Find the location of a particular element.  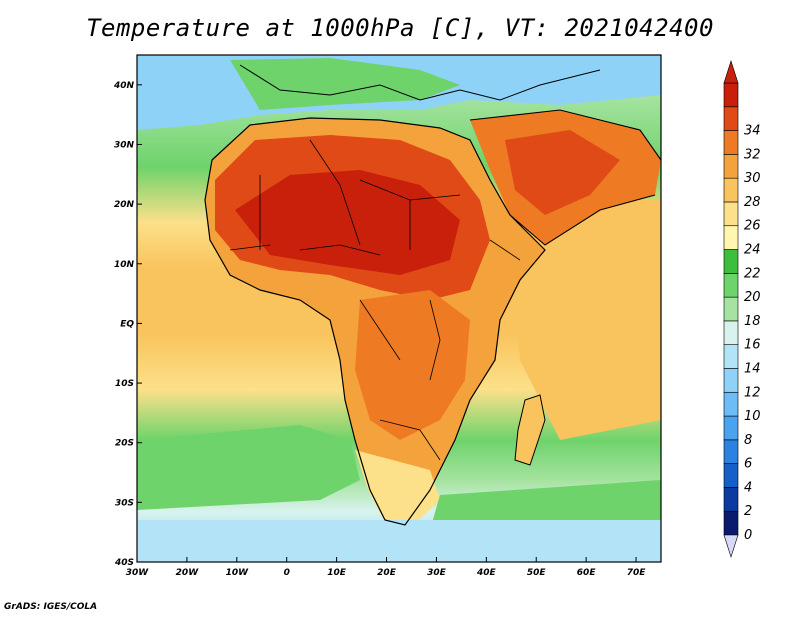

south-cool-band is located at coordinates (399, 541).